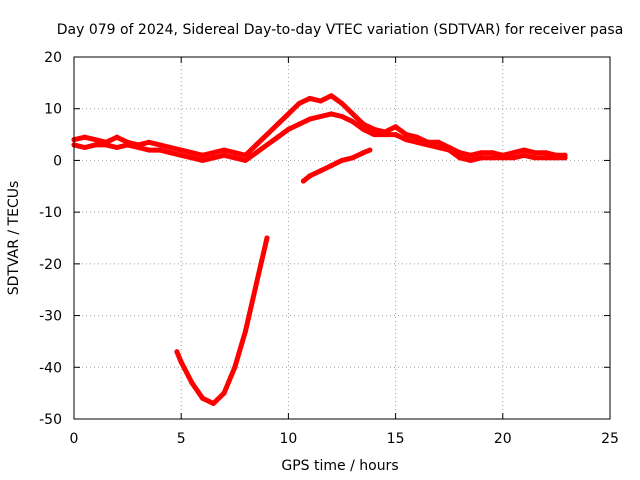 The width and height of the screenshot is (640, 480). I want to click on x-tick-label-2: 10, so click(288, 439).